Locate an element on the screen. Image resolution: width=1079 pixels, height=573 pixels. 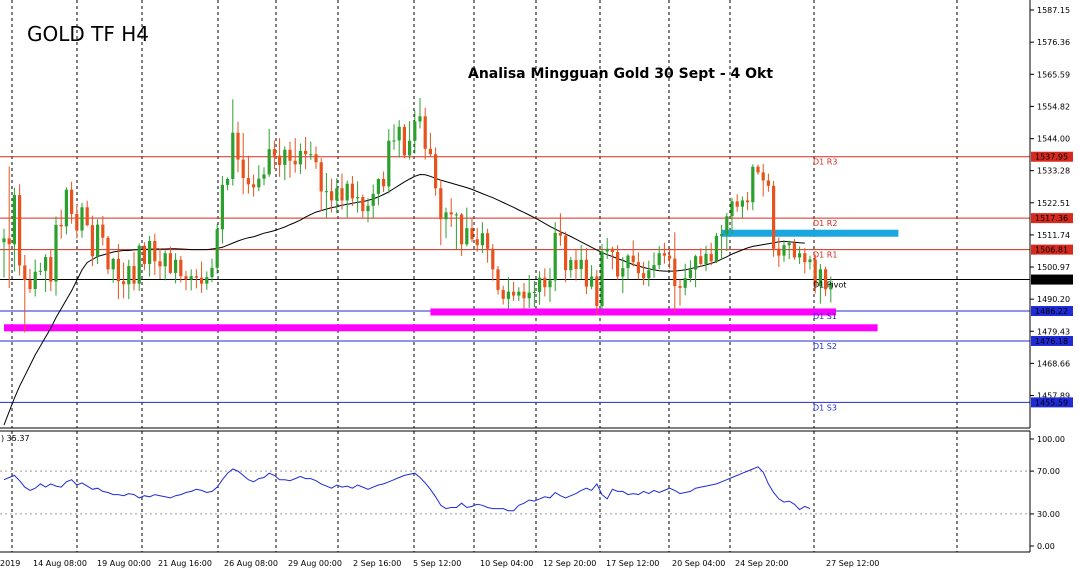
price-tag-label: 1476.18 is located at coordinates (1051, 341).